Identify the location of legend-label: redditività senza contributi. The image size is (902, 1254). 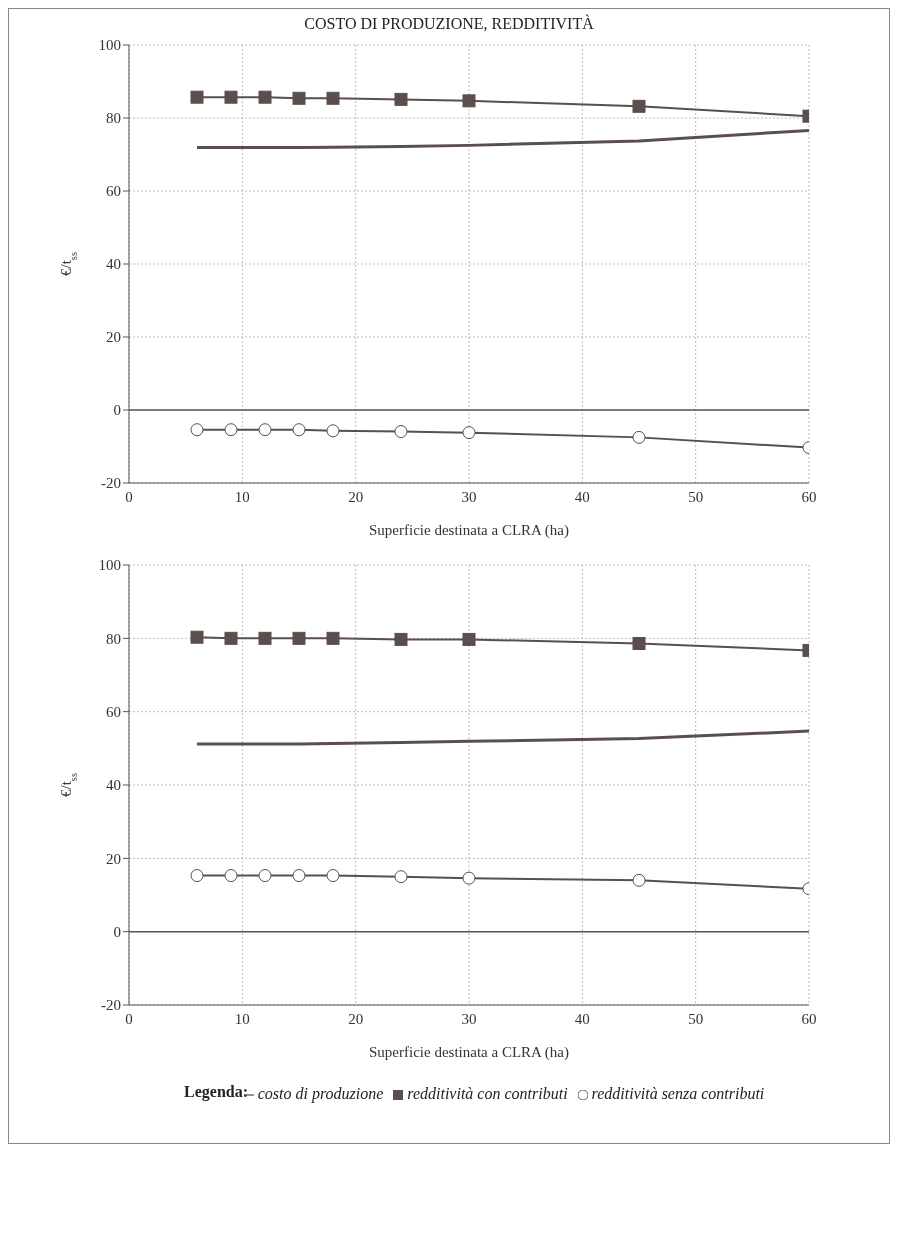
(678, 1093).